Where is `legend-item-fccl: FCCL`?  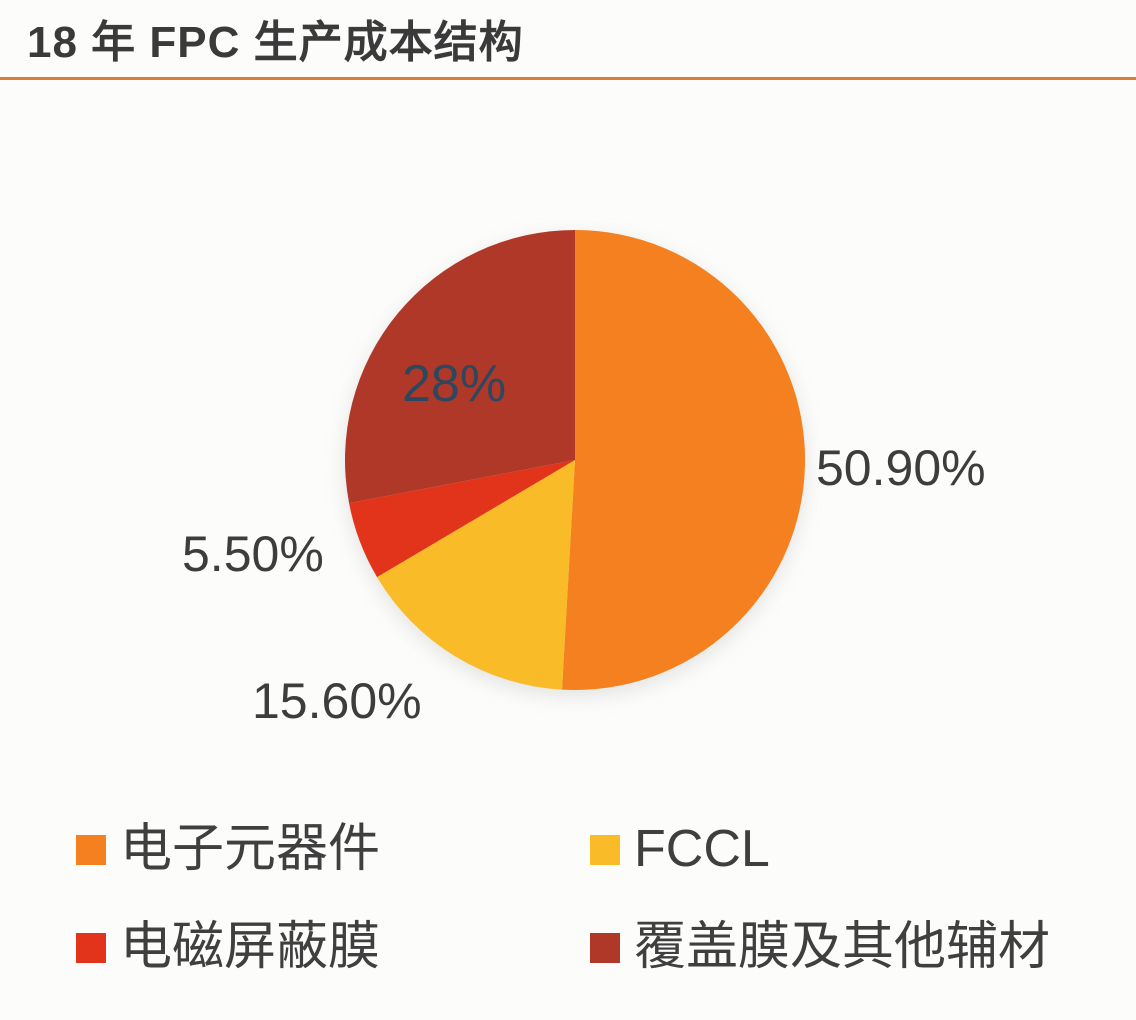
legend-item-fccl: FCCL is located at coordinates (680, 850).